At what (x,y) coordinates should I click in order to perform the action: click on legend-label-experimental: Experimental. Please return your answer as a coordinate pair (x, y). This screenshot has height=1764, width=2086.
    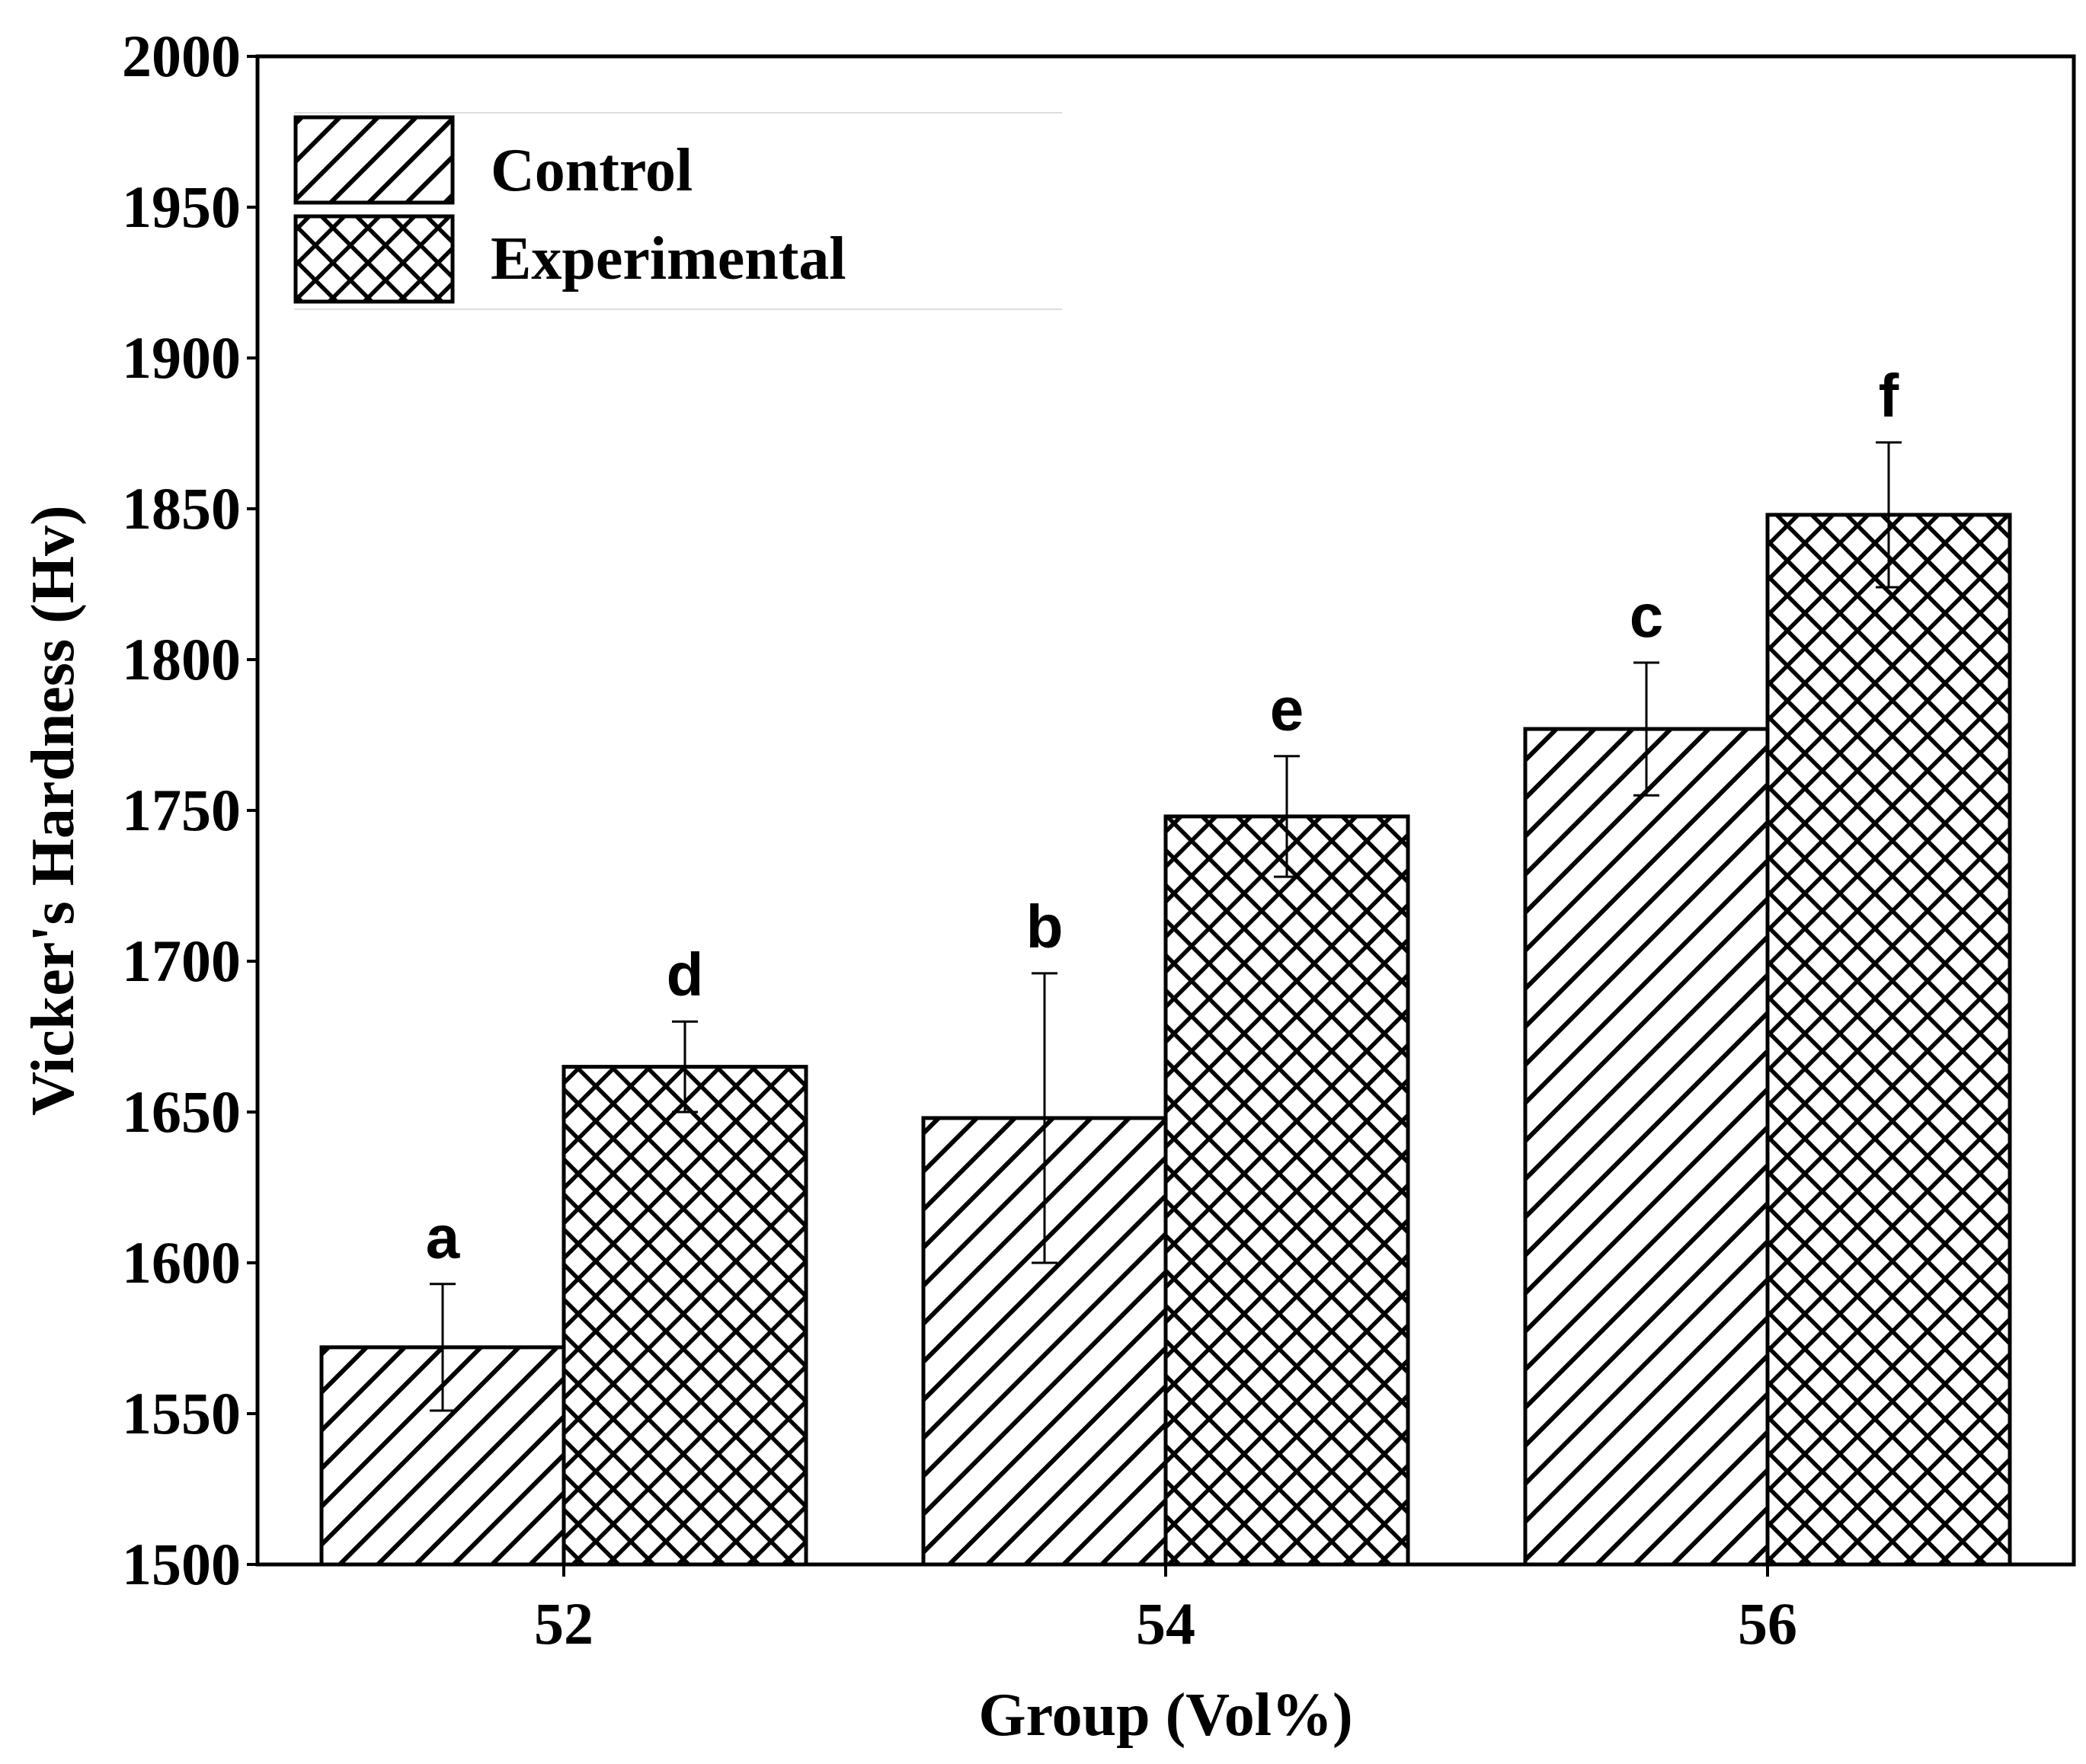
    Looking at the image, I should click on (668, 258).